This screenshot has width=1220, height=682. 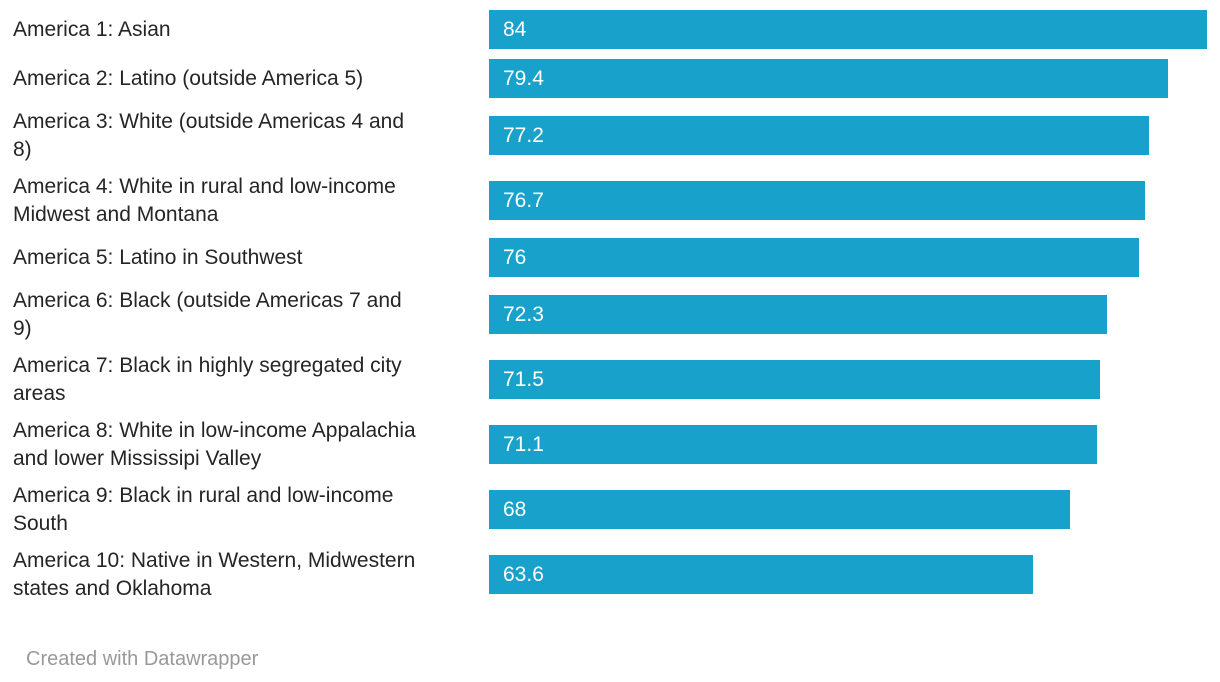 What do you see at coordinates (819, 135) in the screenshot?
I see `bar: 77.2` at bounding box center [819, 135].